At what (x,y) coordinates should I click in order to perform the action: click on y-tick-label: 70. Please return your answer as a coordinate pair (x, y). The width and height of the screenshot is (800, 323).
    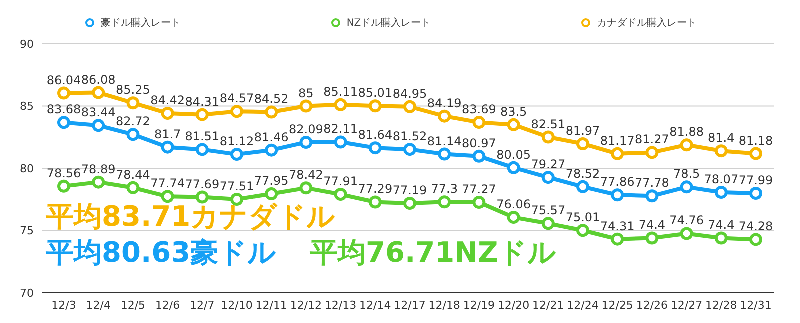
    Looking at the image, I should click on (27, 293).